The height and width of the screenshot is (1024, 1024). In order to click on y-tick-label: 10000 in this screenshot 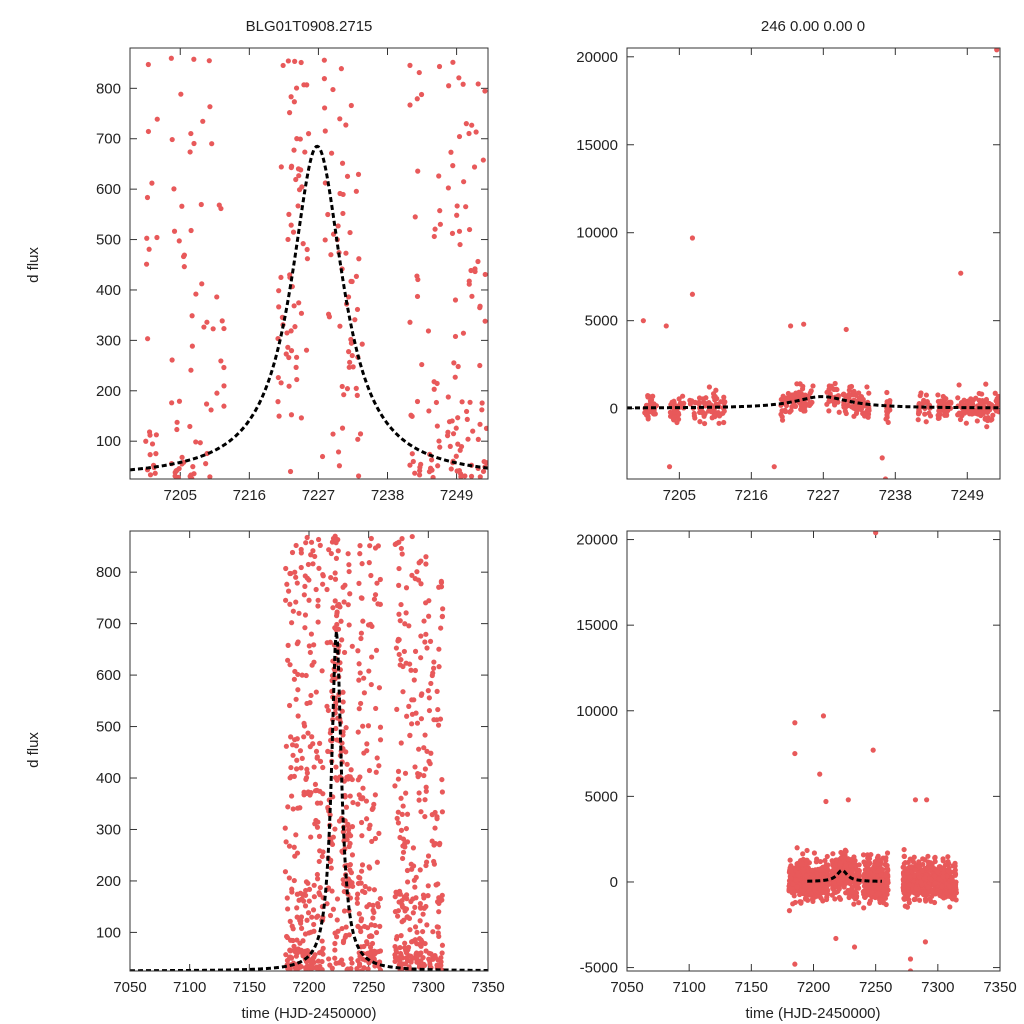, I will do `click(597, 711)`.